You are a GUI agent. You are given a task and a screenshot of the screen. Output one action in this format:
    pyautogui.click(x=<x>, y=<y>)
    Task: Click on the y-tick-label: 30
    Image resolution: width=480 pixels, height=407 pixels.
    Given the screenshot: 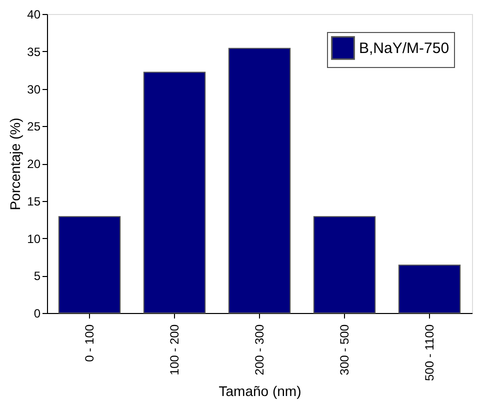 What is the action you would take?
    pyautogui.click(x=34, y=89)
    